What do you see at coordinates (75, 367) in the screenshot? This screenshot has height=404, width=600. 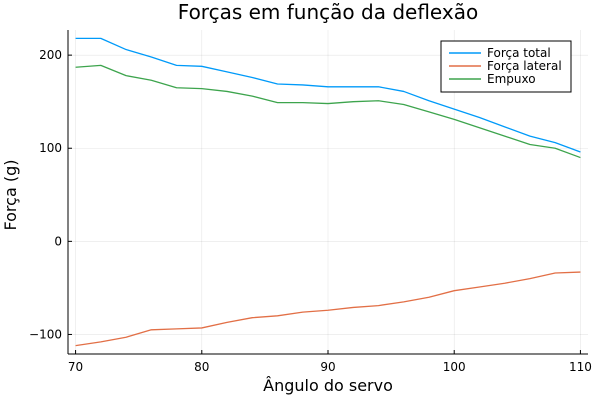 I see `x-tick-label: 70` at bounding box center [75, 367].